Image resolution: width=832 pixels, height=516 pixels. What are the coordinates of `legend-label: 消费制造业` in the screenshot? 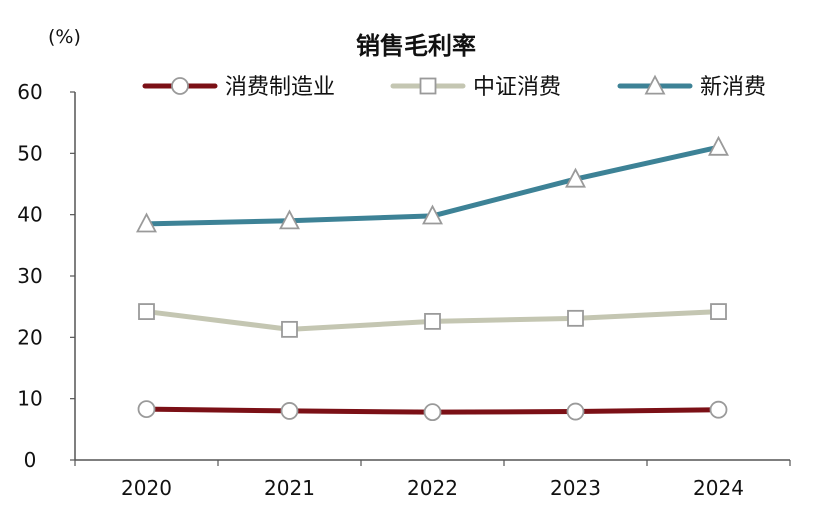 It's located at (280, 87).